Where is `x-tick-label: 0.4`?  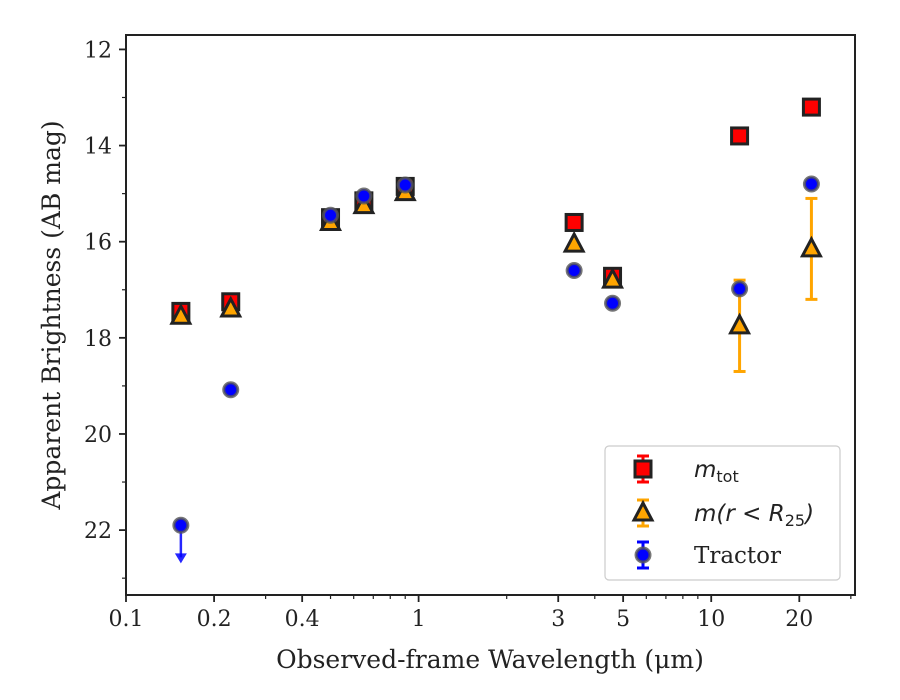 x-tick-label: 0.4 is located at coordinates (302, 619).